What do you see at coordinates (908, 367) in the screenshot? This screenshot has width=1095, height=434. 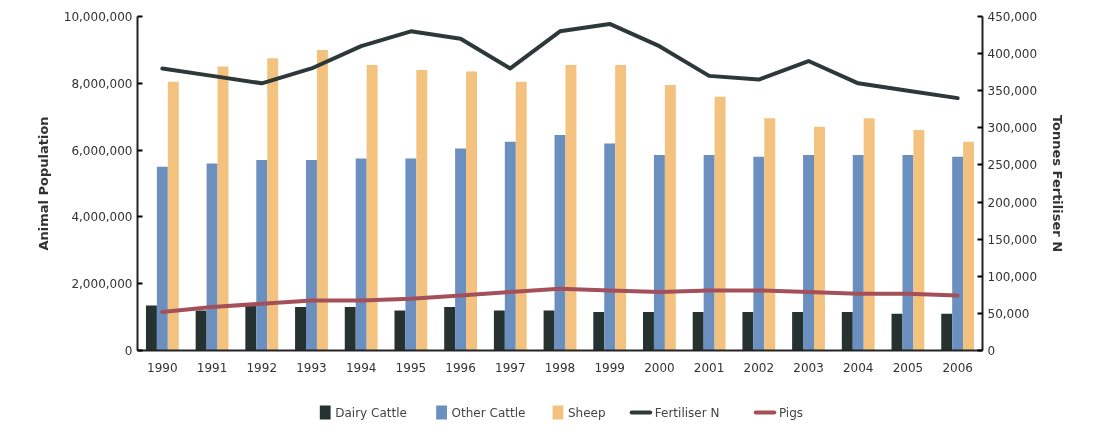 I see `x-tick-label: 2005` at bounding box center [908, 367].